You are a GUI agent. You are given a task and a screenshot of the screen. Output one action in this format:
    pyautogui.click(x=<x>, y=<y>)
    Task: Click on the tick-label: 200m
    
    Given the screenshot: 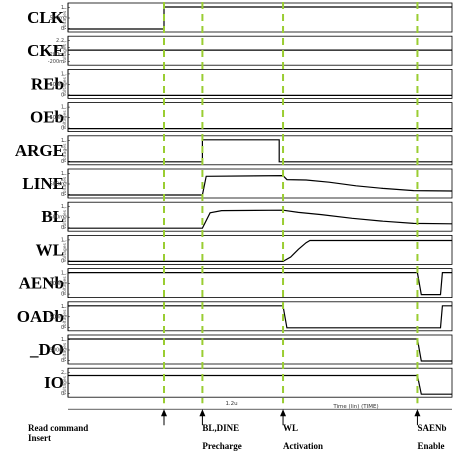 What is the action you would take?
    pyautogui.click(x=57, y=55)
    